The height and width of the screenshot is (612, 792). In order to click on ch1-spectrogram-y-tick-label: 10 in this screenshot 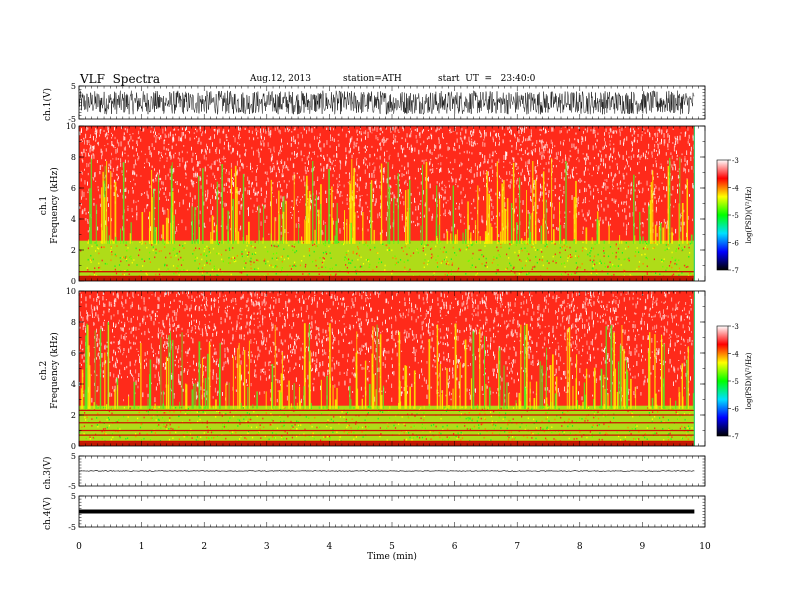, I will do `click(71, 126)`.